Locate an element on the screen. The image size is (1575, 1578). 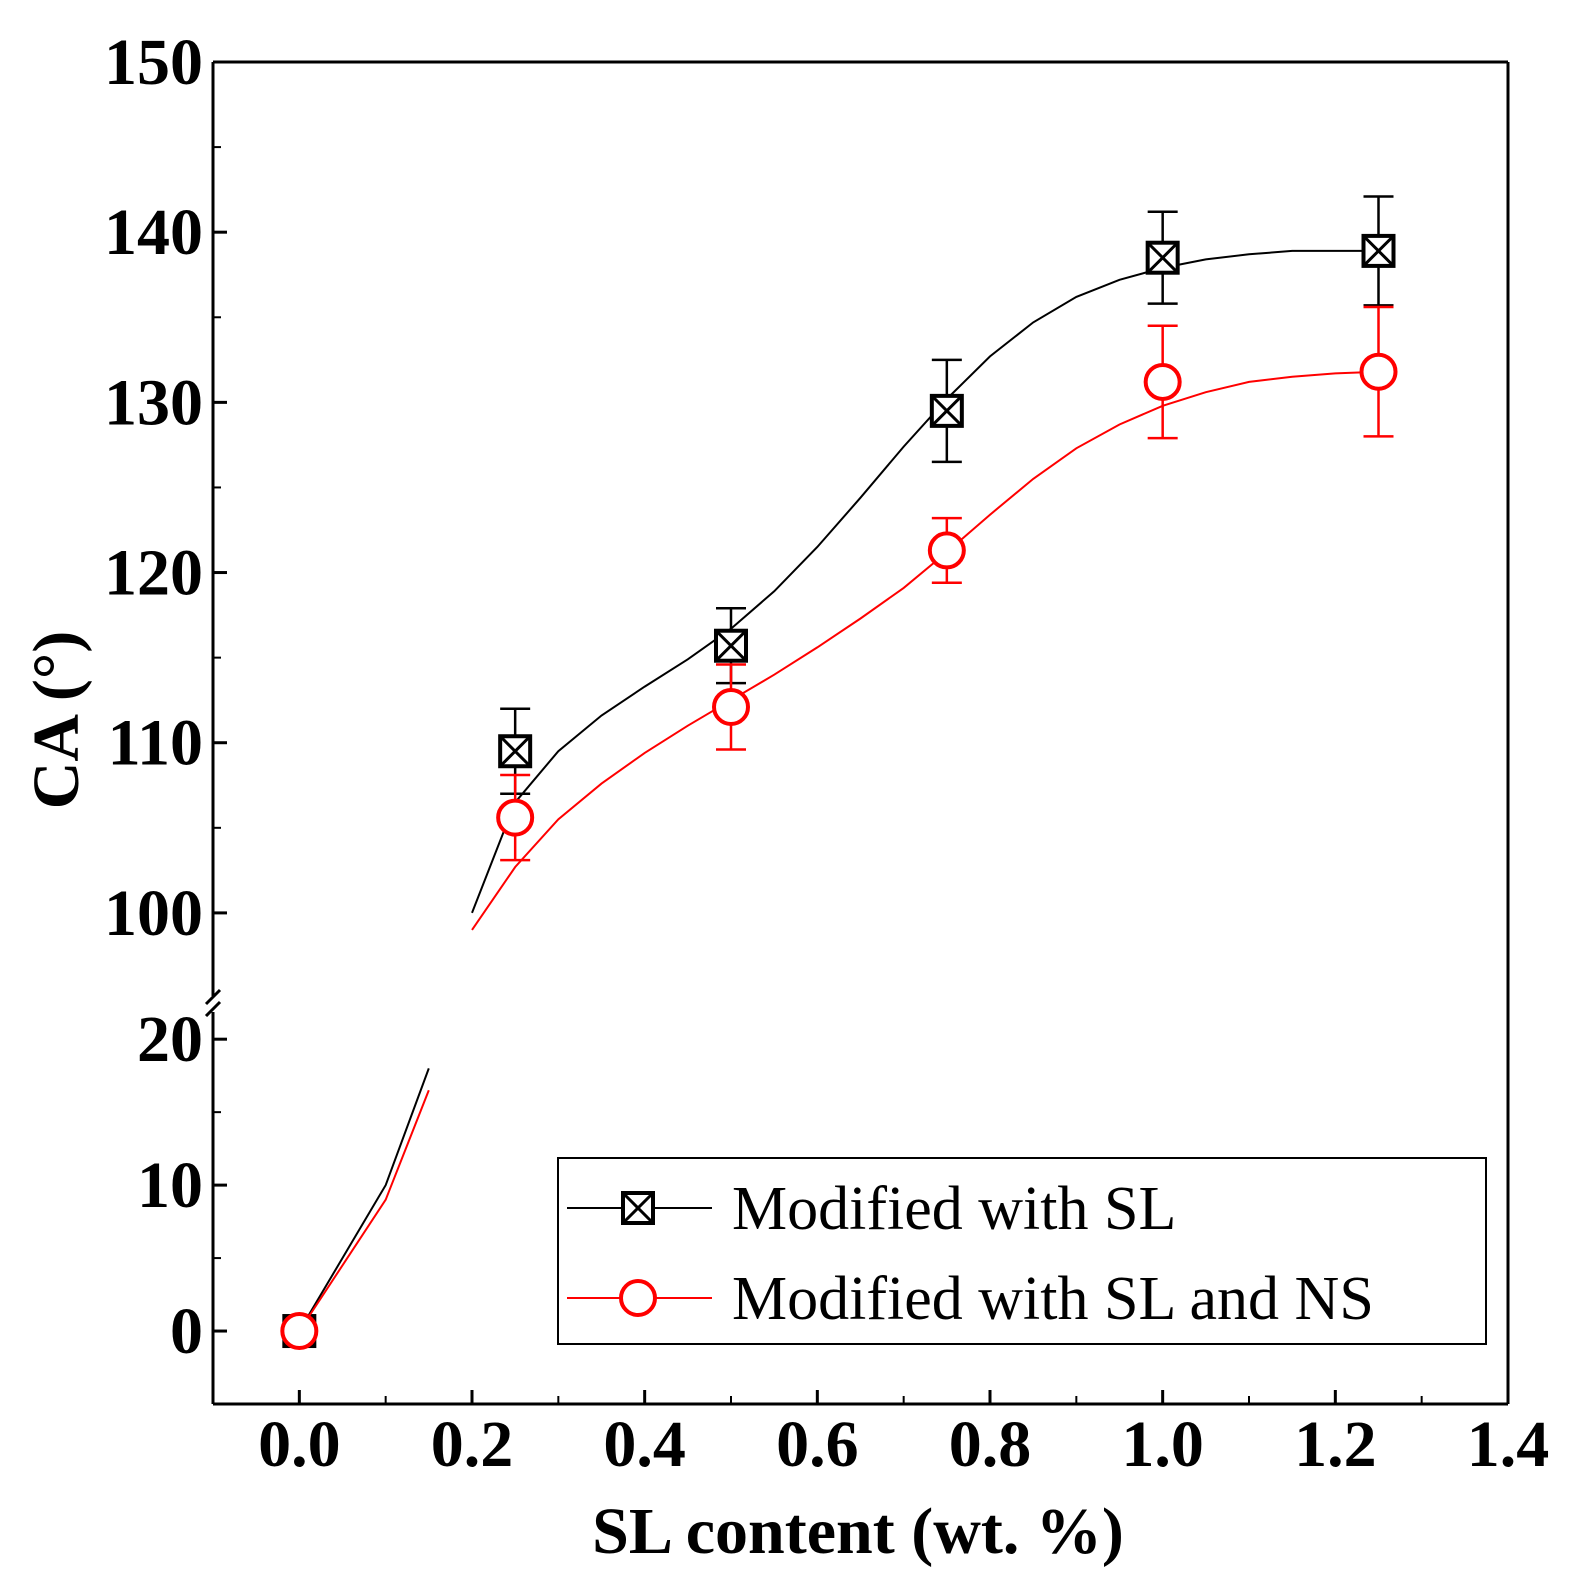
y-axis-title: CA (°) is located at coordinates (56, 720).